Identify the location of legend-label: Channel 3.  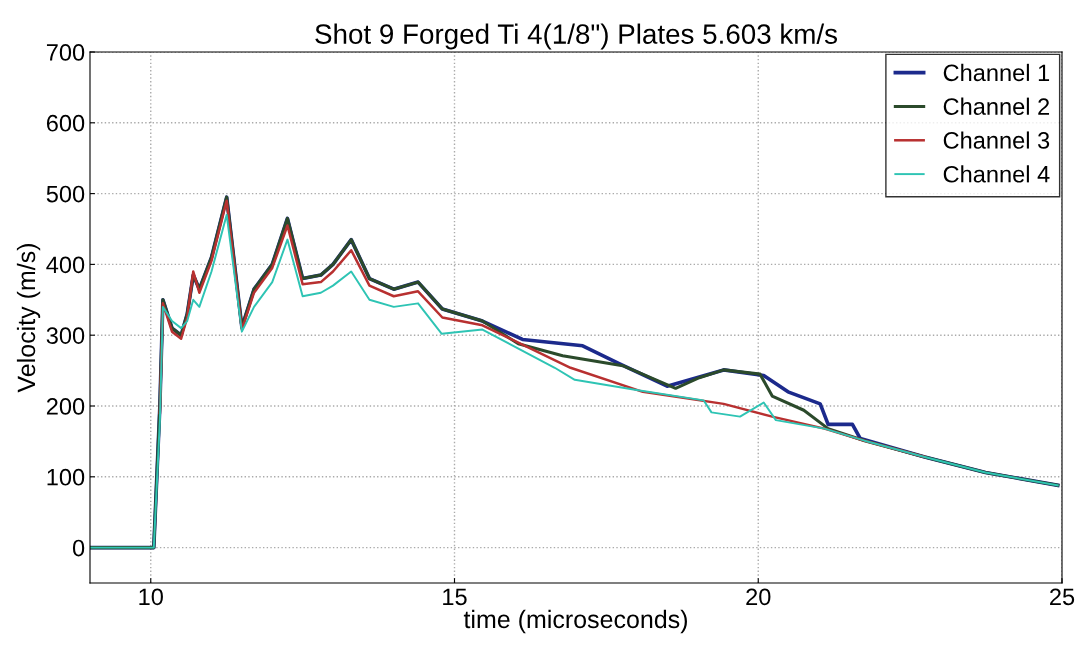
(996, 140).